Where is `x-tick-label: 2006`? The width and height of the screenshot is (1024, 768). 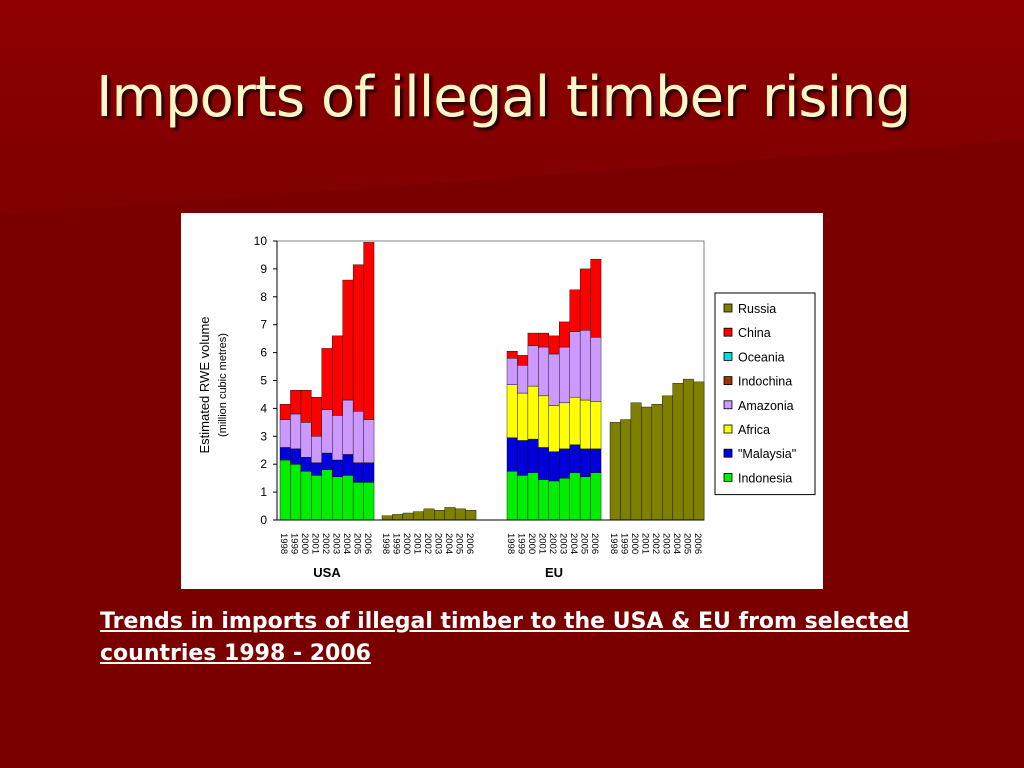
x-tick-label: 2006 is located at coordinates (469, 543).